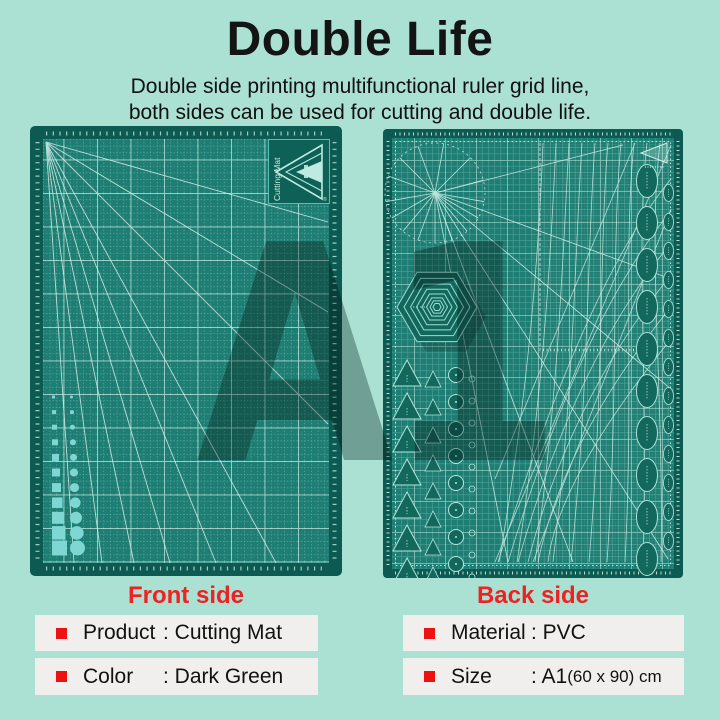  I want to click on front-shape-templates, so click(68, 475).